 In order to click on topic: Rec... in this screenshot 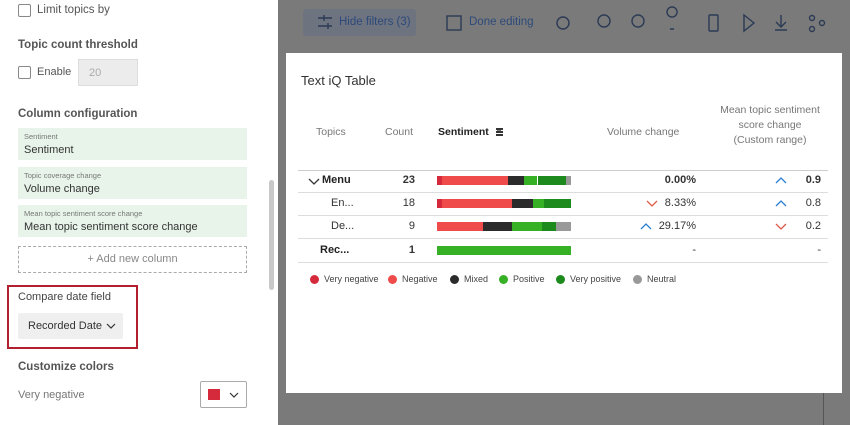, I will do `click(335, 250)`.